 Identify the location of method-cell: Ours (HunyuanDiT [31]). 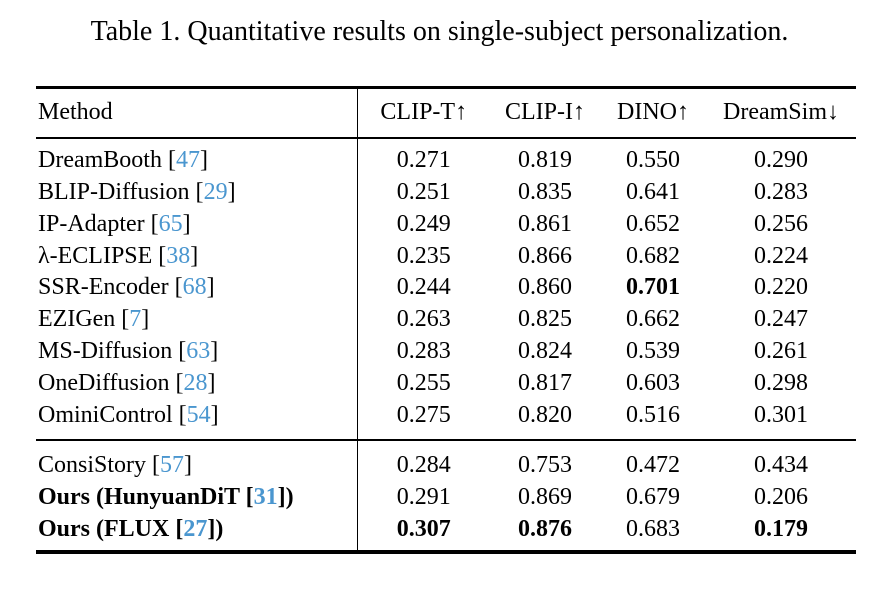
(196, 497).